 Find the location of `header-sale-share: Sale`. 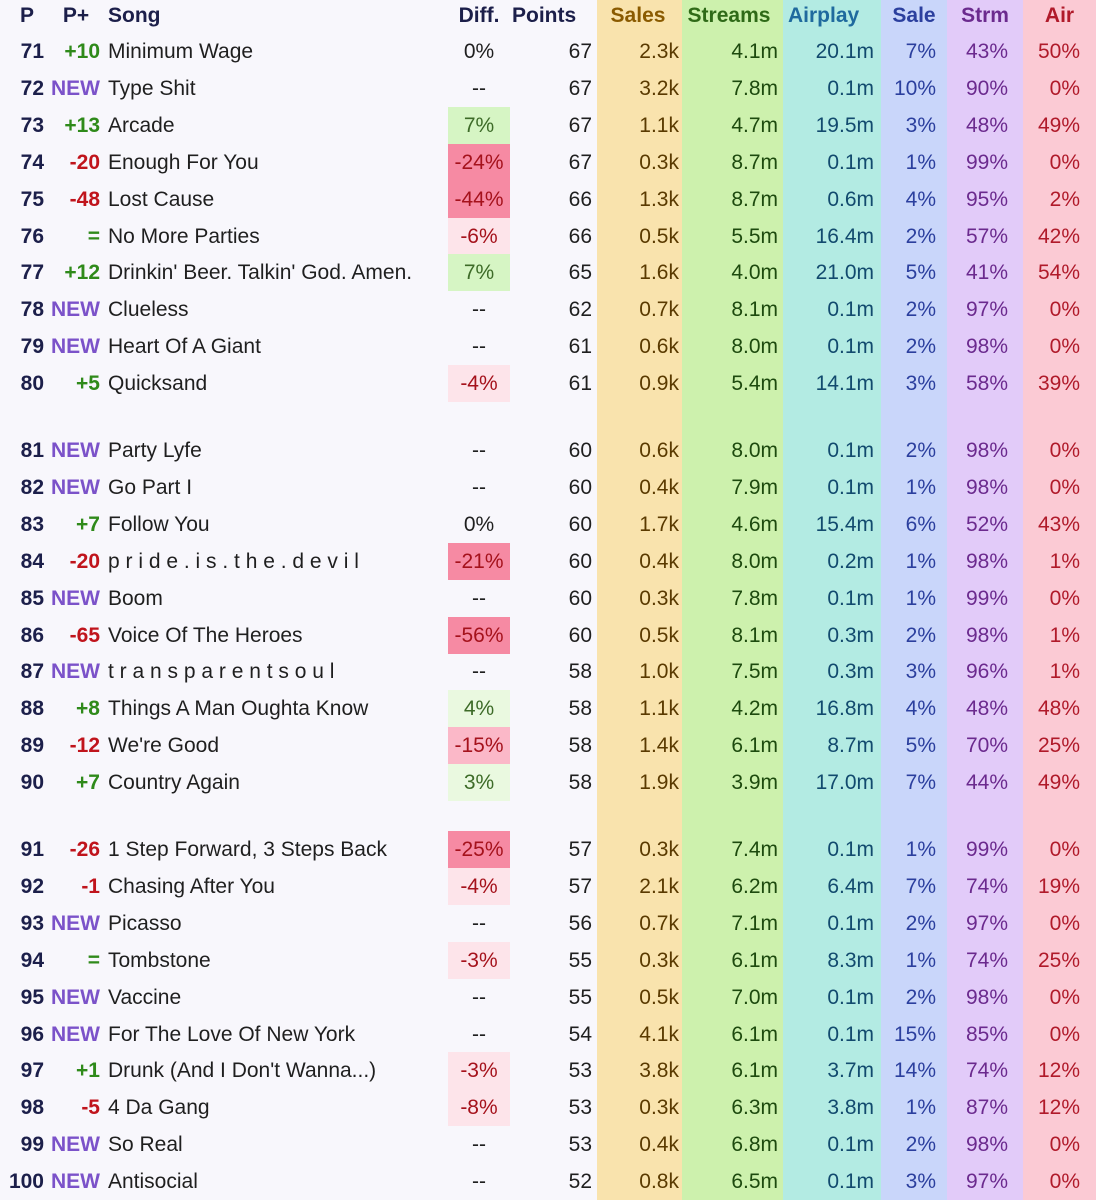

header-sale-share: Sale is located at coordinates (914, 15).